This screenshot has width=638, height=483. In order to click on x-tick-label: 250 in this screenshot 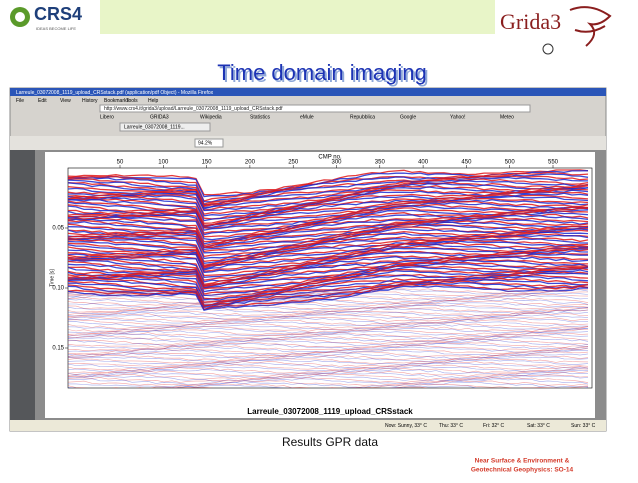, I will do `click(293, 163)`.